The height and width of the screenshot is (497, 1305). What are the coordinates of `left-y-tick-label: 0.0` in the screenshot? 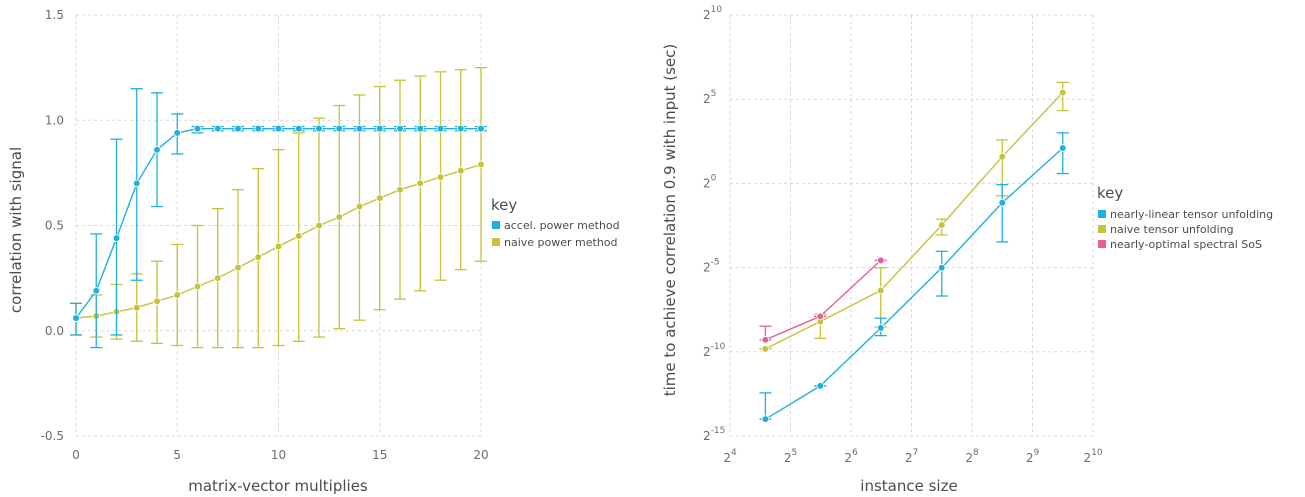 It's located at (54, 331).